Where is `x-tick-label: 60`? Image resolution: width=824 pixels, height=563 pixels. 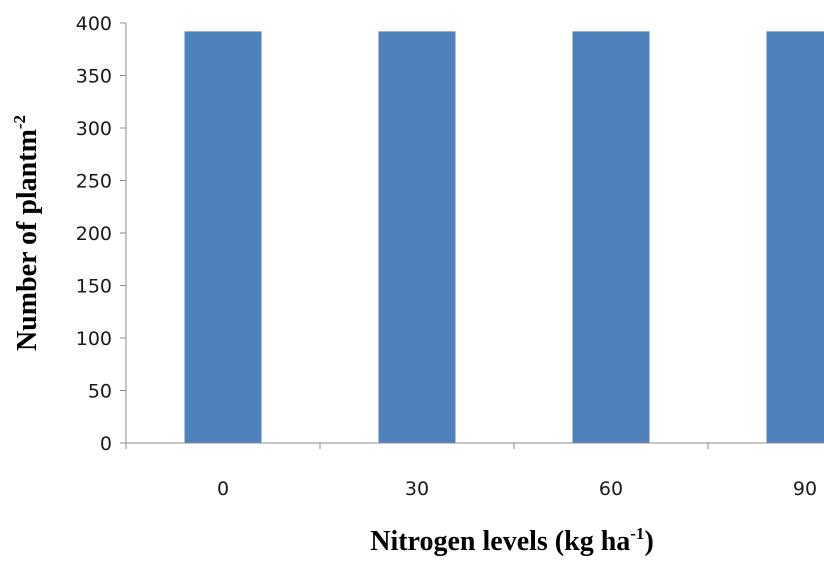 x-tick-label: 60 is located at coordinates (611, 489).